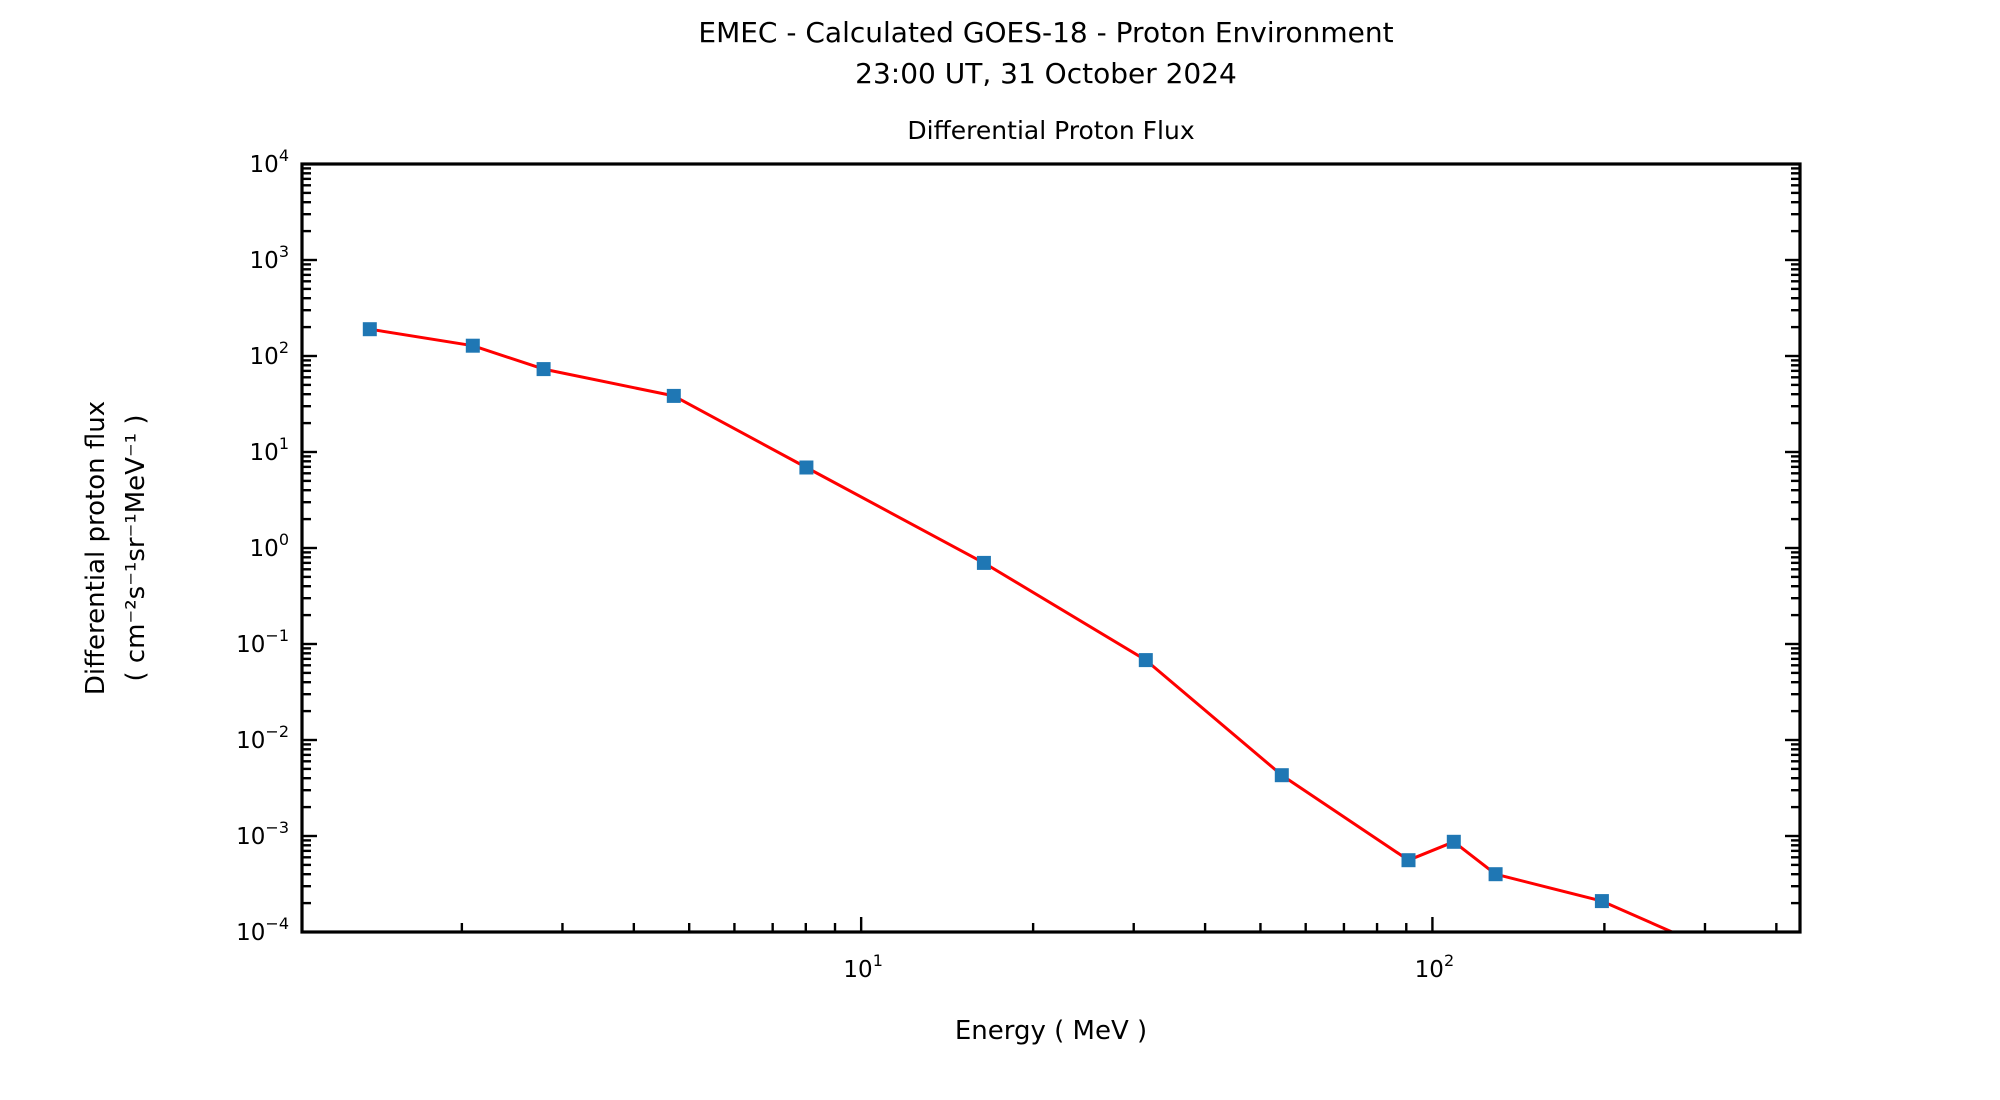 The height and width of the screenshot is (1100, 2000). Describe the element at coordinates (1051, 130) in the screenshot. I see `axes-title: Differential Proton Flux` at that location.